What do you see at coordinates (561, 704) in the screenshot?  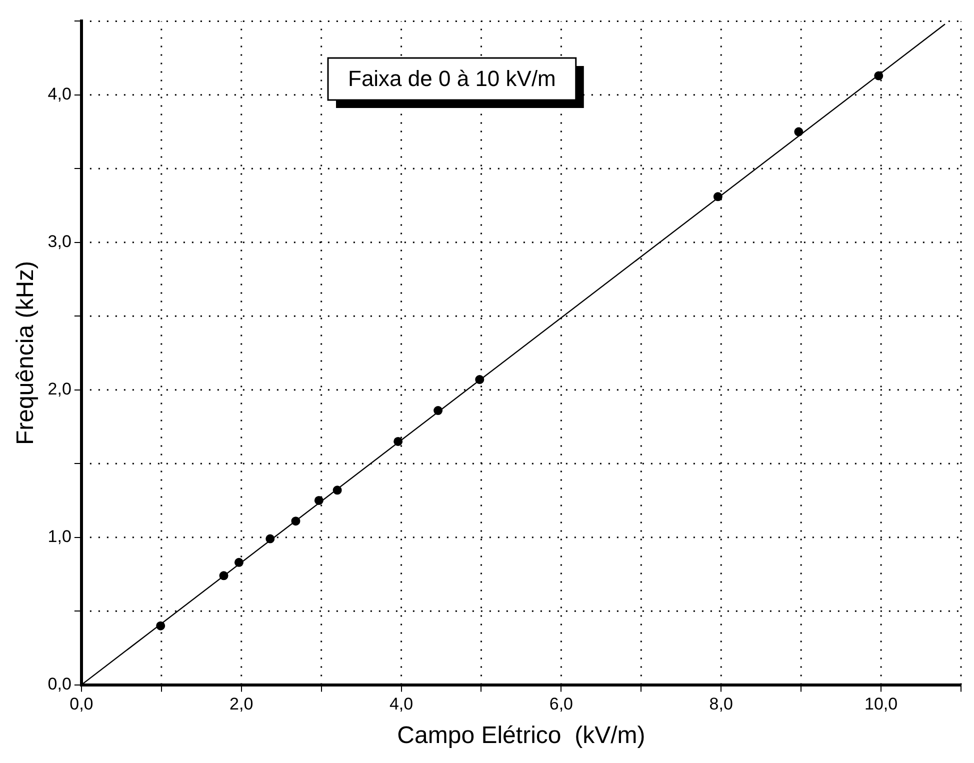 I see `x-tick-label: 6,0` at bounding box center [561, 704].